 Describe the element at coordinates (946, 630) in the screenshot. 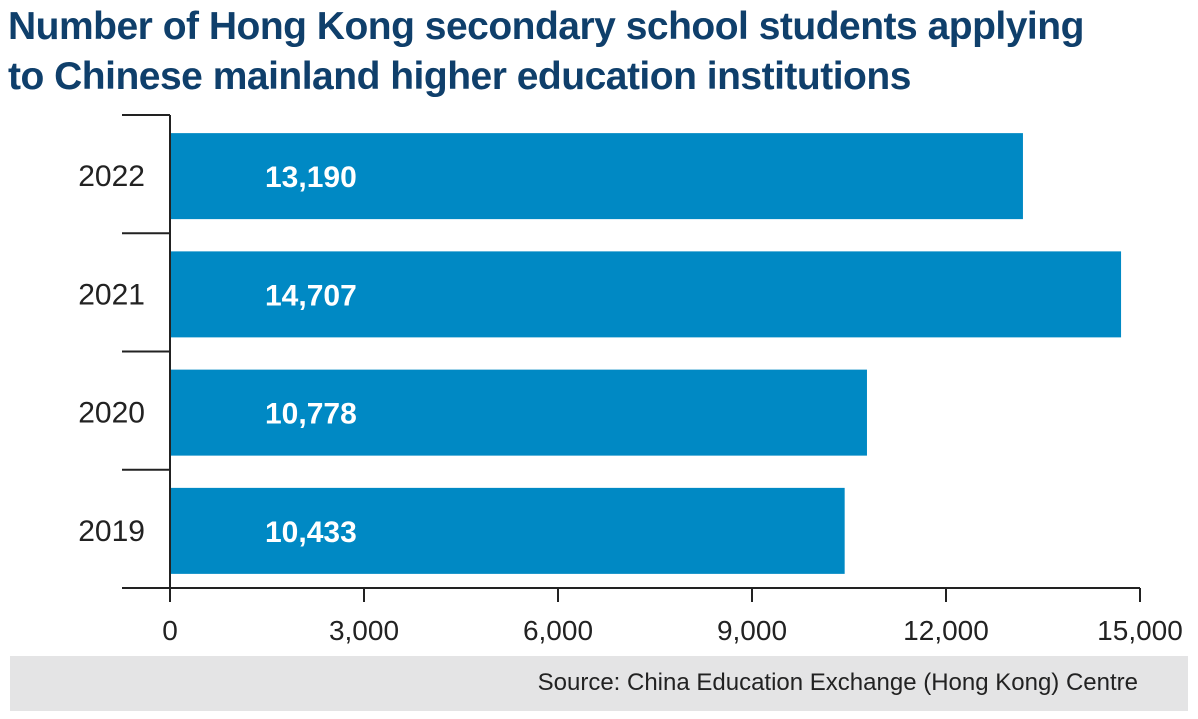

I see `x-tick-label-12,000: 12,000` at that location.